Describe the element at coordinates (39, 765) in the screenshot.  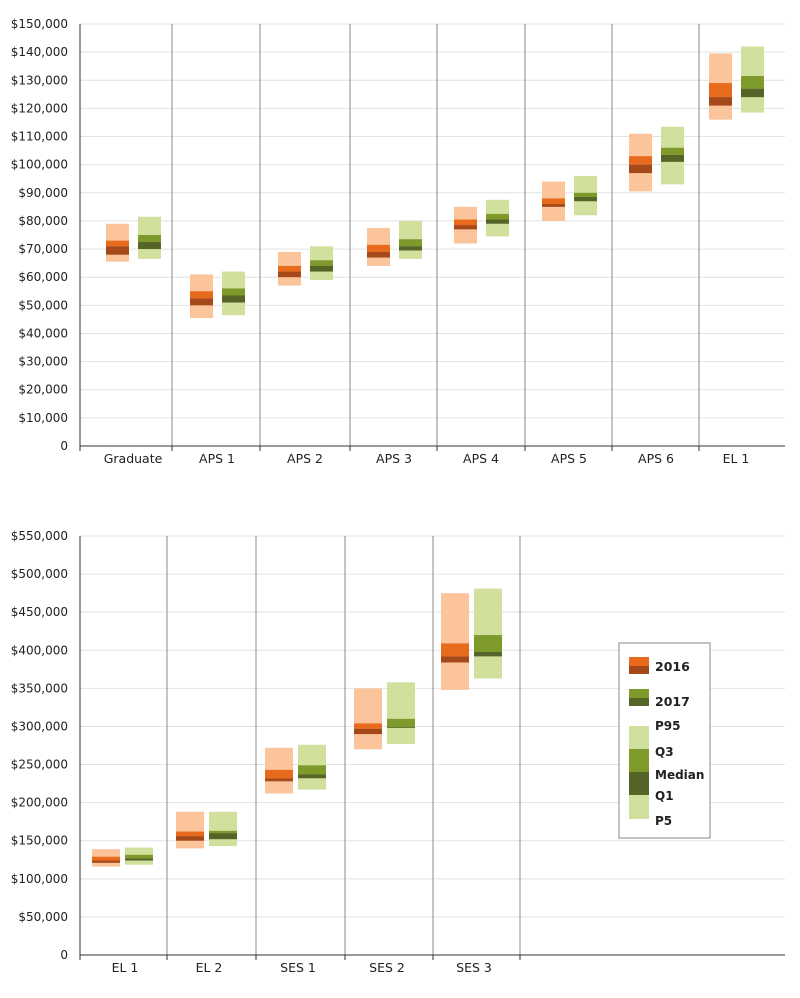
I see `y-tick-label: $250,000` at that location.